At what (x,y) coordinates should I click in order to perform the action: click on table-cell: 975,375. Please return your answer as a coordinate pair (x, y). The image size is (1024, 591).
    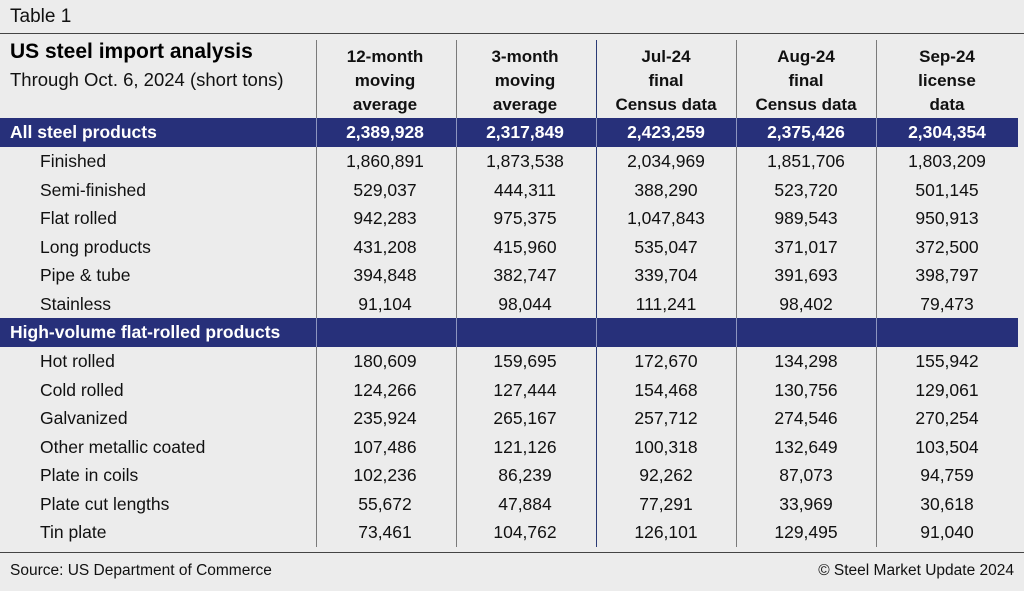
    Looking at the image, I should click on (525, 218).